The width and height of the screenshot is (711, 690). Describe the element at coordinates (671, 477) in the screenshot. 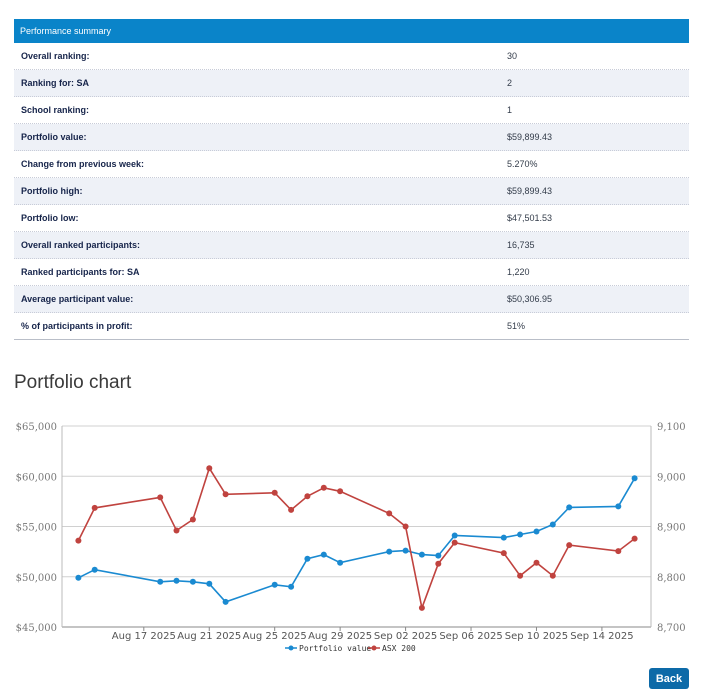

I see `y-right-tick-label: 9,000` at that location.